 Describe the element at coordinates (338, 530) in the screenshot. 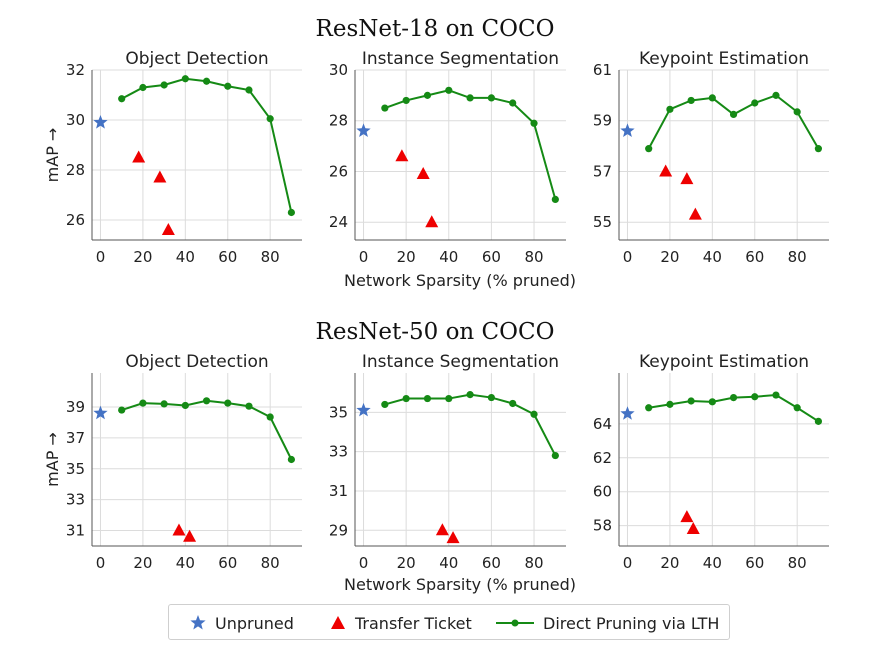

I see `y-tick-label: 29` at that location.